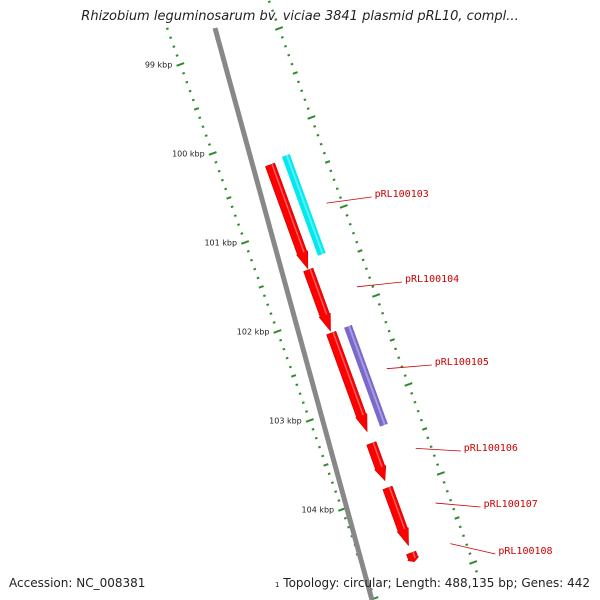 The image size is (600, 600). What do you see at coordinates (253, 331) in the screenshot?
I see `kbp-label: 102 kbp` at bounding box center [253, 331].